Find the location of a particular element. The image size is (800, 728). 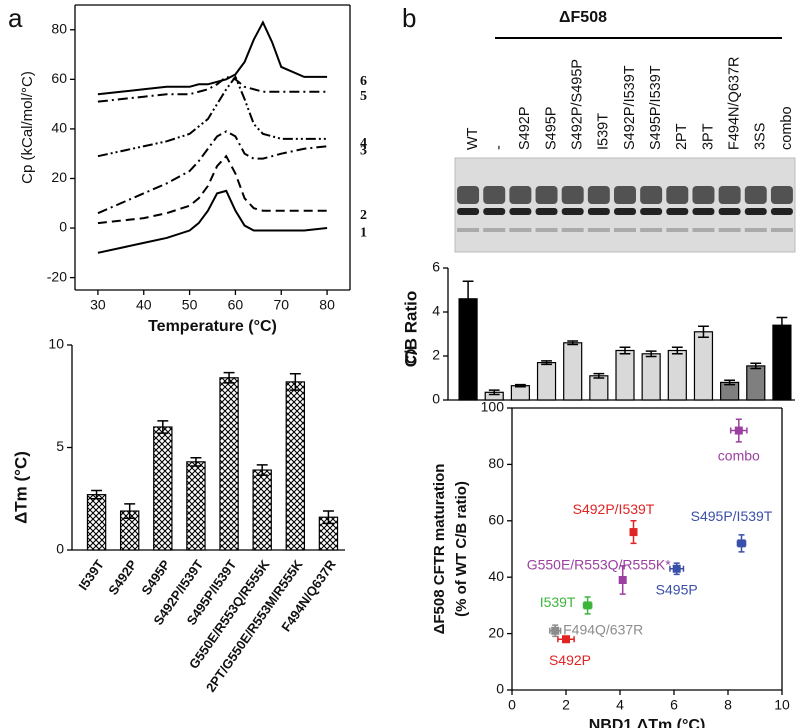

point-label: S492P/I539T is located at coordinates (614, 509).